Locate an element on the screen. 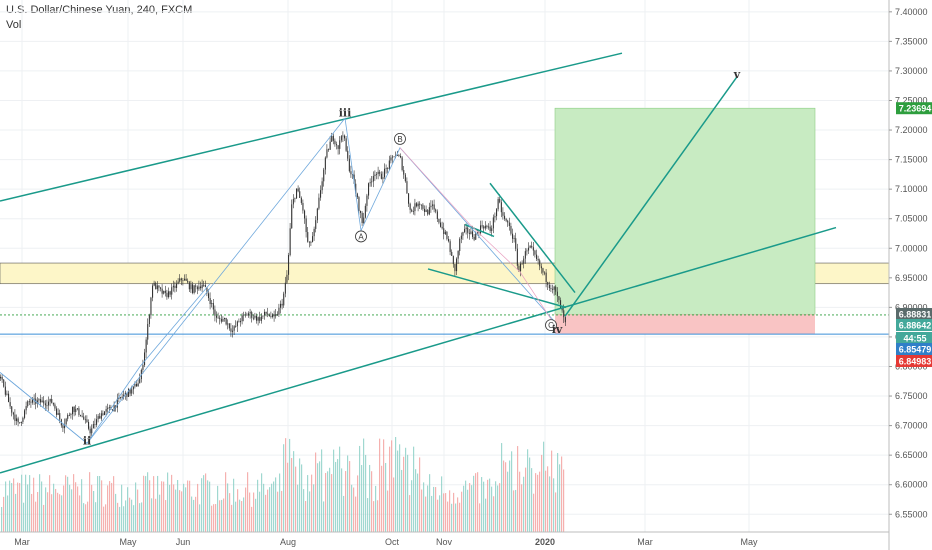 The height and width of the screenshot is (550, 932). projection-line is located at coordinates (651, 196).